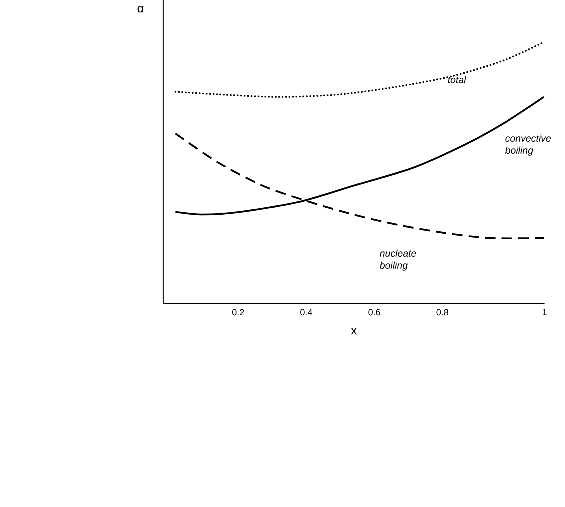 The height and width of the screenshot is (507, 565). I want to click on series-label: total, so click(457, 80).